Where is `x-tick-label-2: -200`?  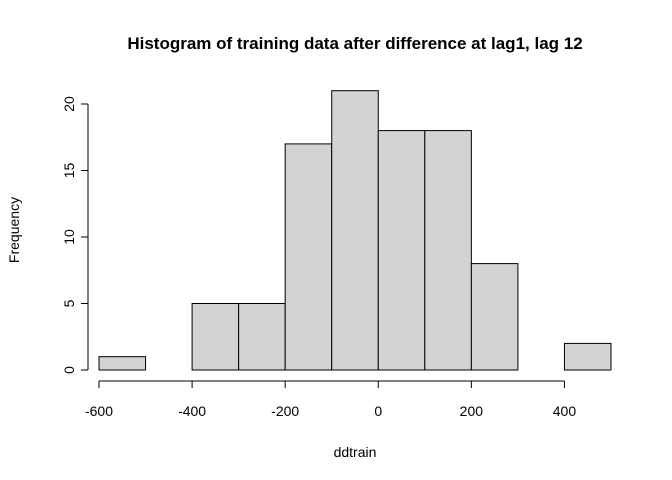 x-tick-label-2: -200 is located at coordinates (285, 411).